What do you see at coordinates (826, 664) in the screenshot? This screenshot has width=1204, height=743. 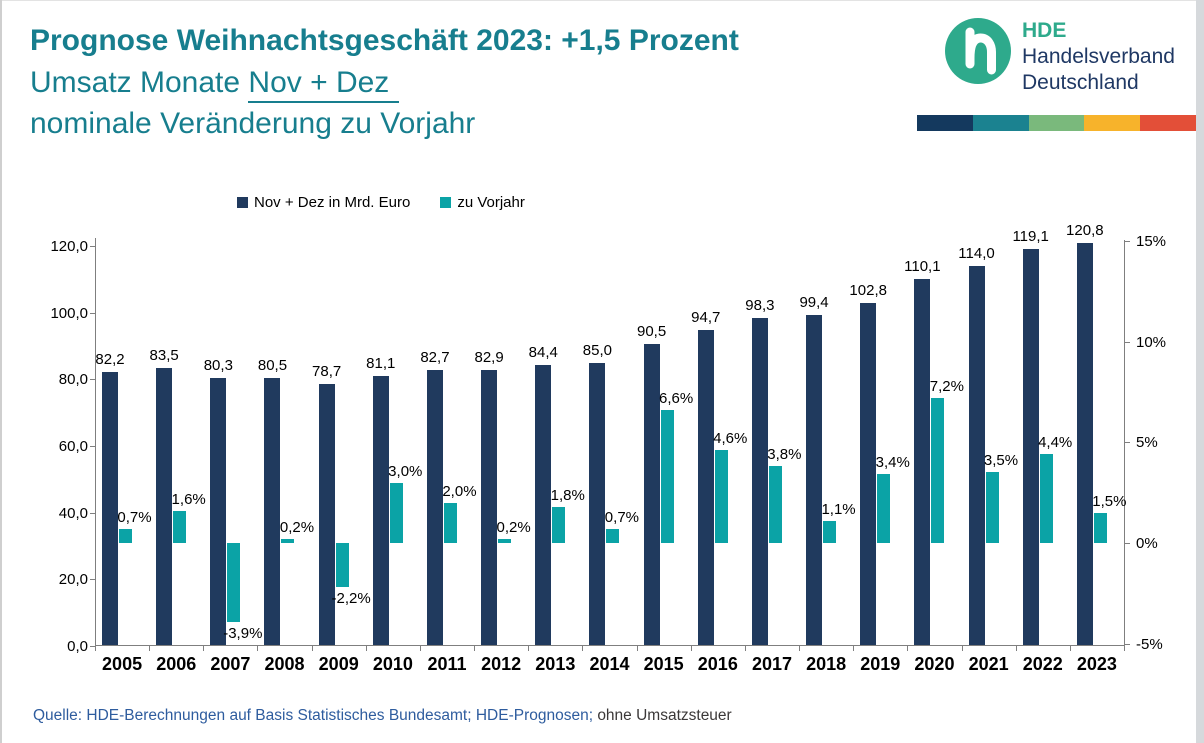 I see `x-label-2018: 2018` at bounding box center [826, 664].